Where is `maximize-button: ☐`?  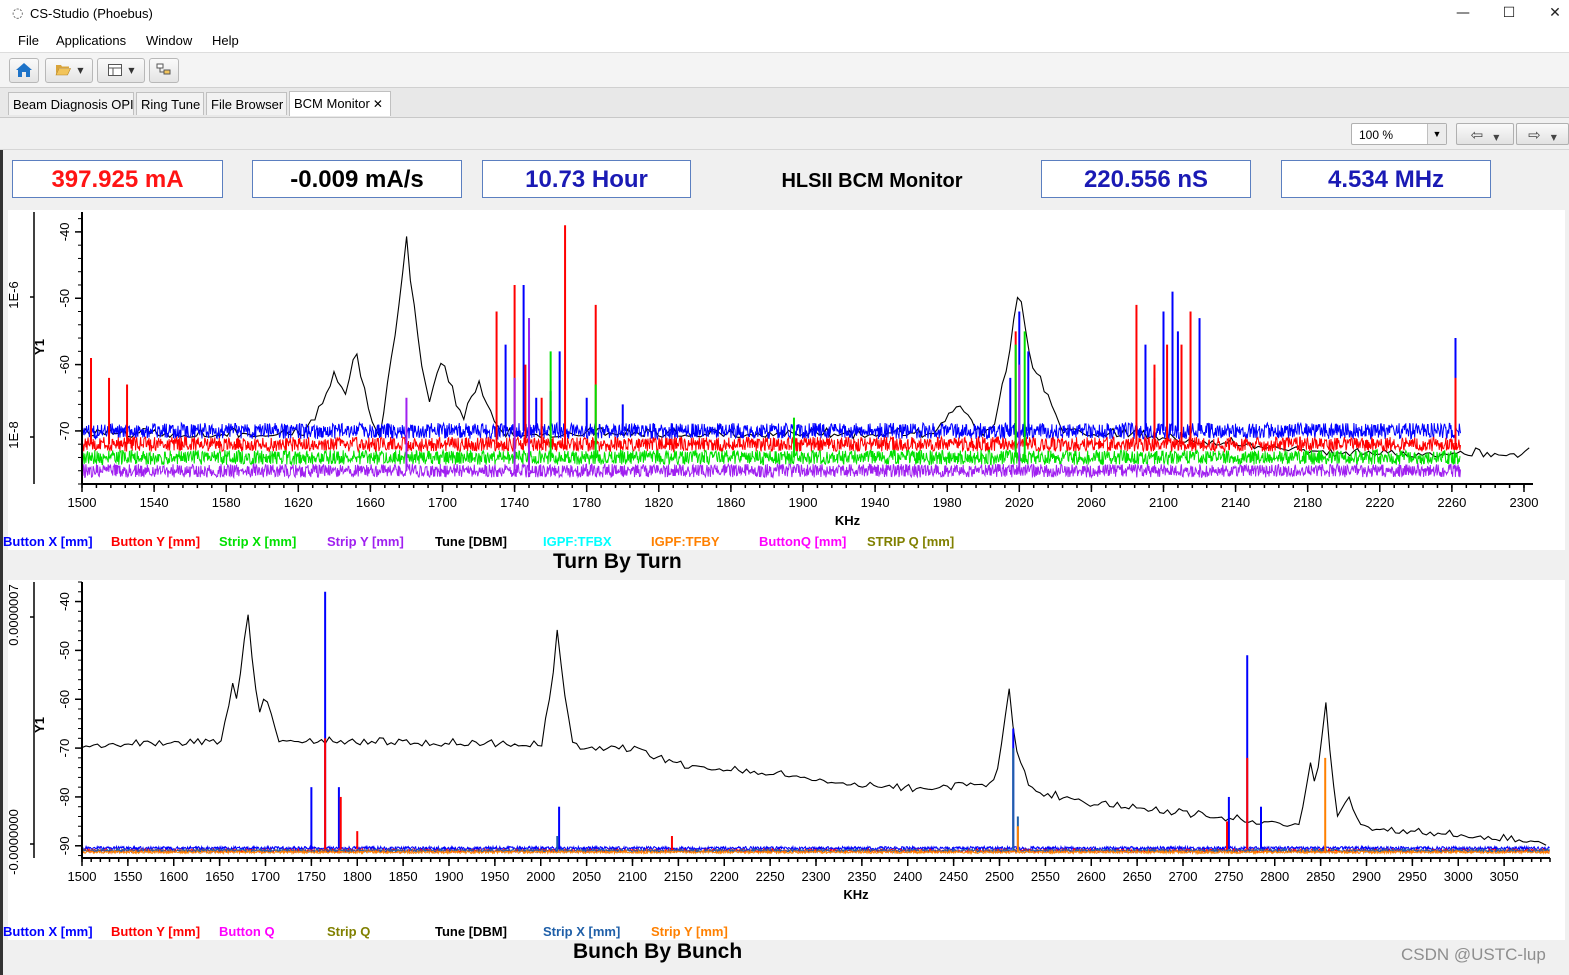
maximize-button: ☐ is located at coordinates (1509, 13).